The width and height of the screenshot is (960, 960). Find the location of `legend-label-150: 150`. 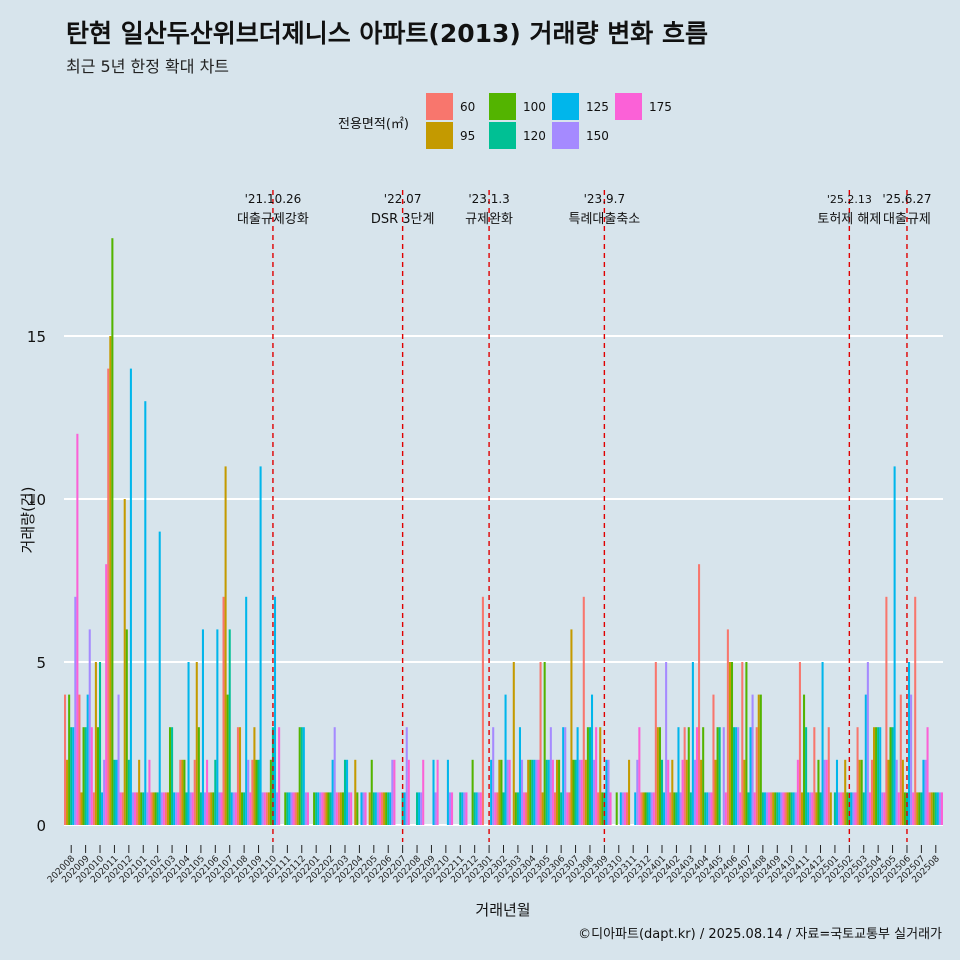

legend-label-150: 150 is located at coordinates (597, 136).